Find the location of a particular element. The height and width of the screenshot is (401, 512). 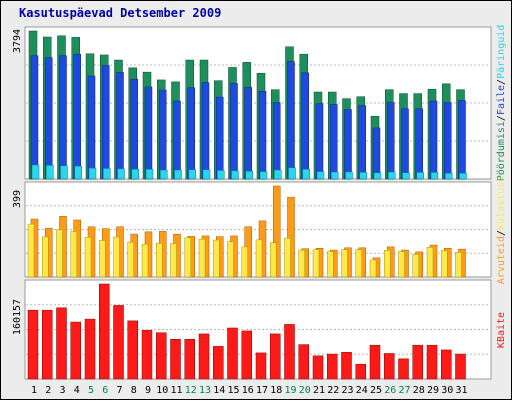

day-label-1: 1 is located at coordinates (34, 390).